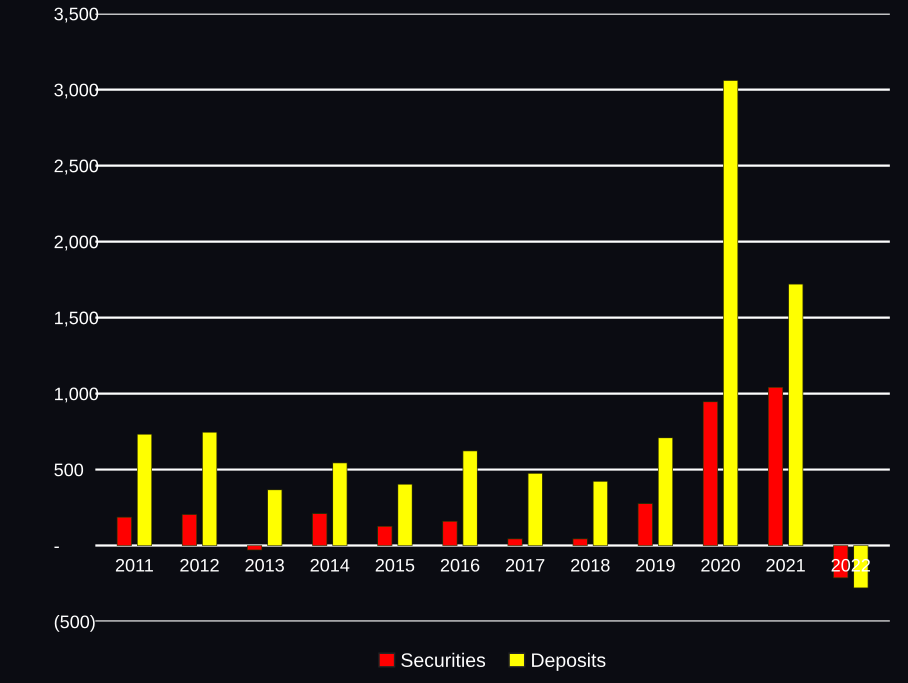 Image resolution: width=908 pixels, height=683 pixels. Describe the element at coordinates (443, 660) in the screenshot. I see `legend-label: Securities` at that location.